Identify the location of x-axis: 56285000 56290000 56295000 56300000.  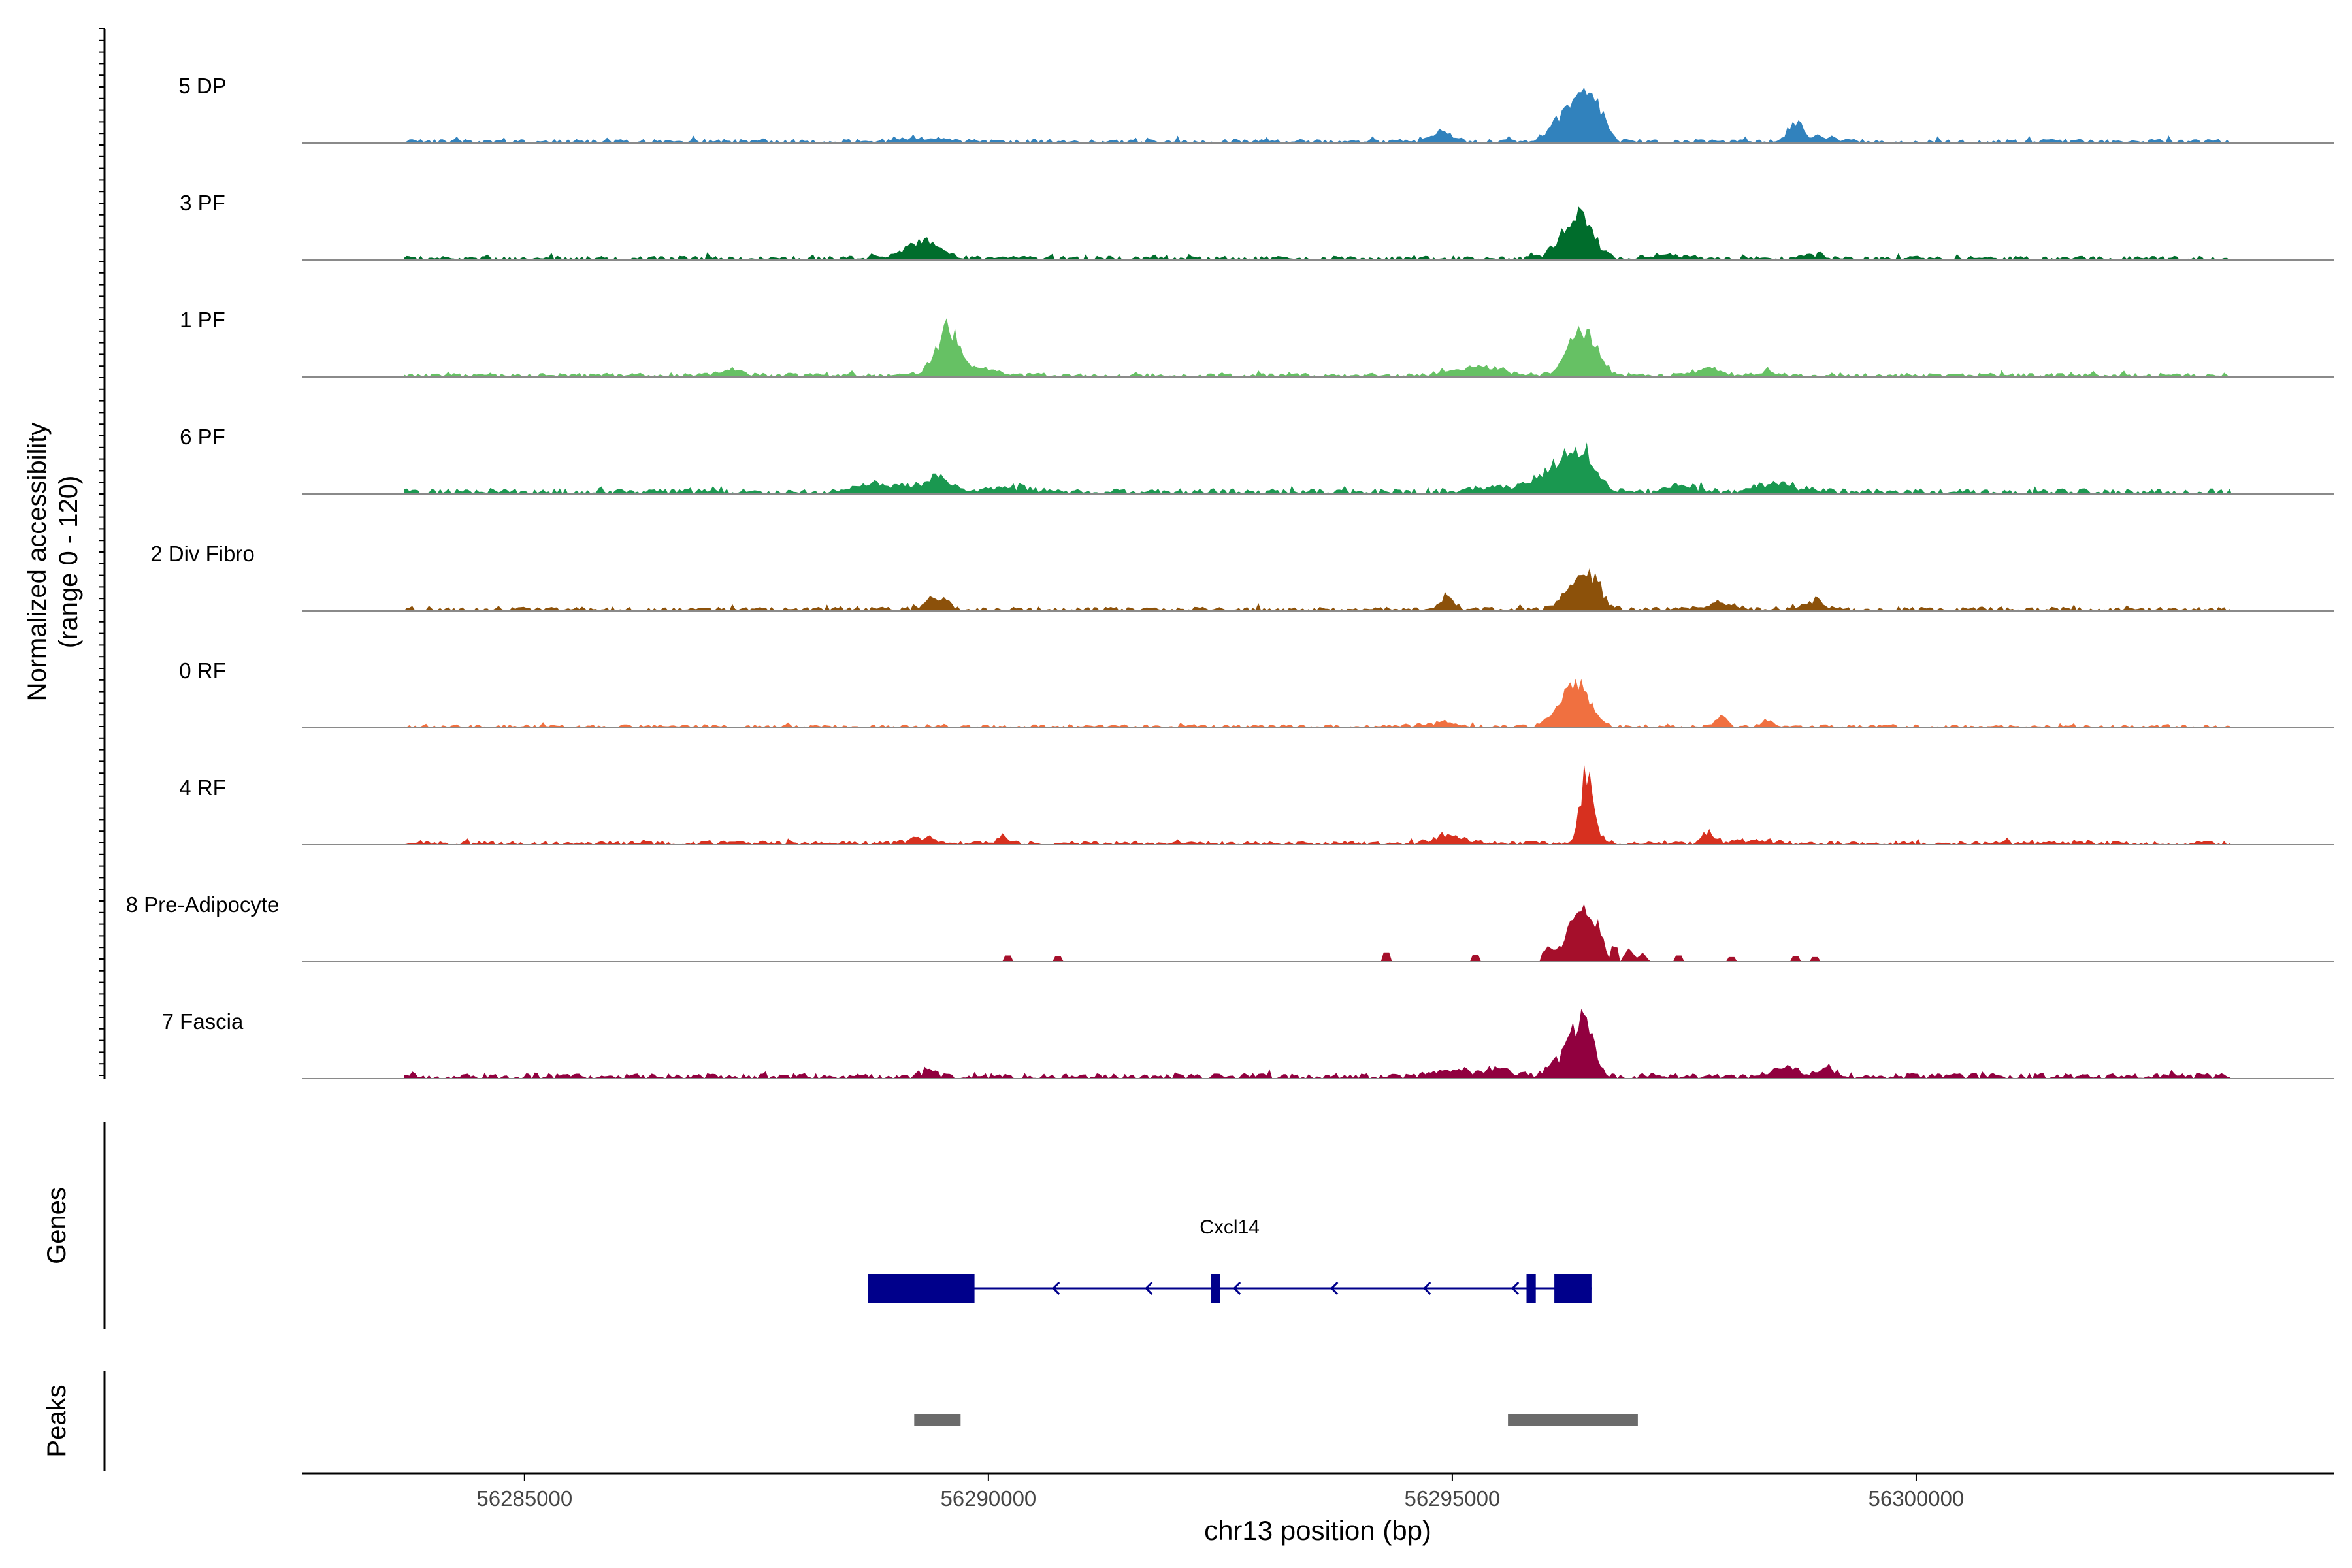
(1318, 1491).